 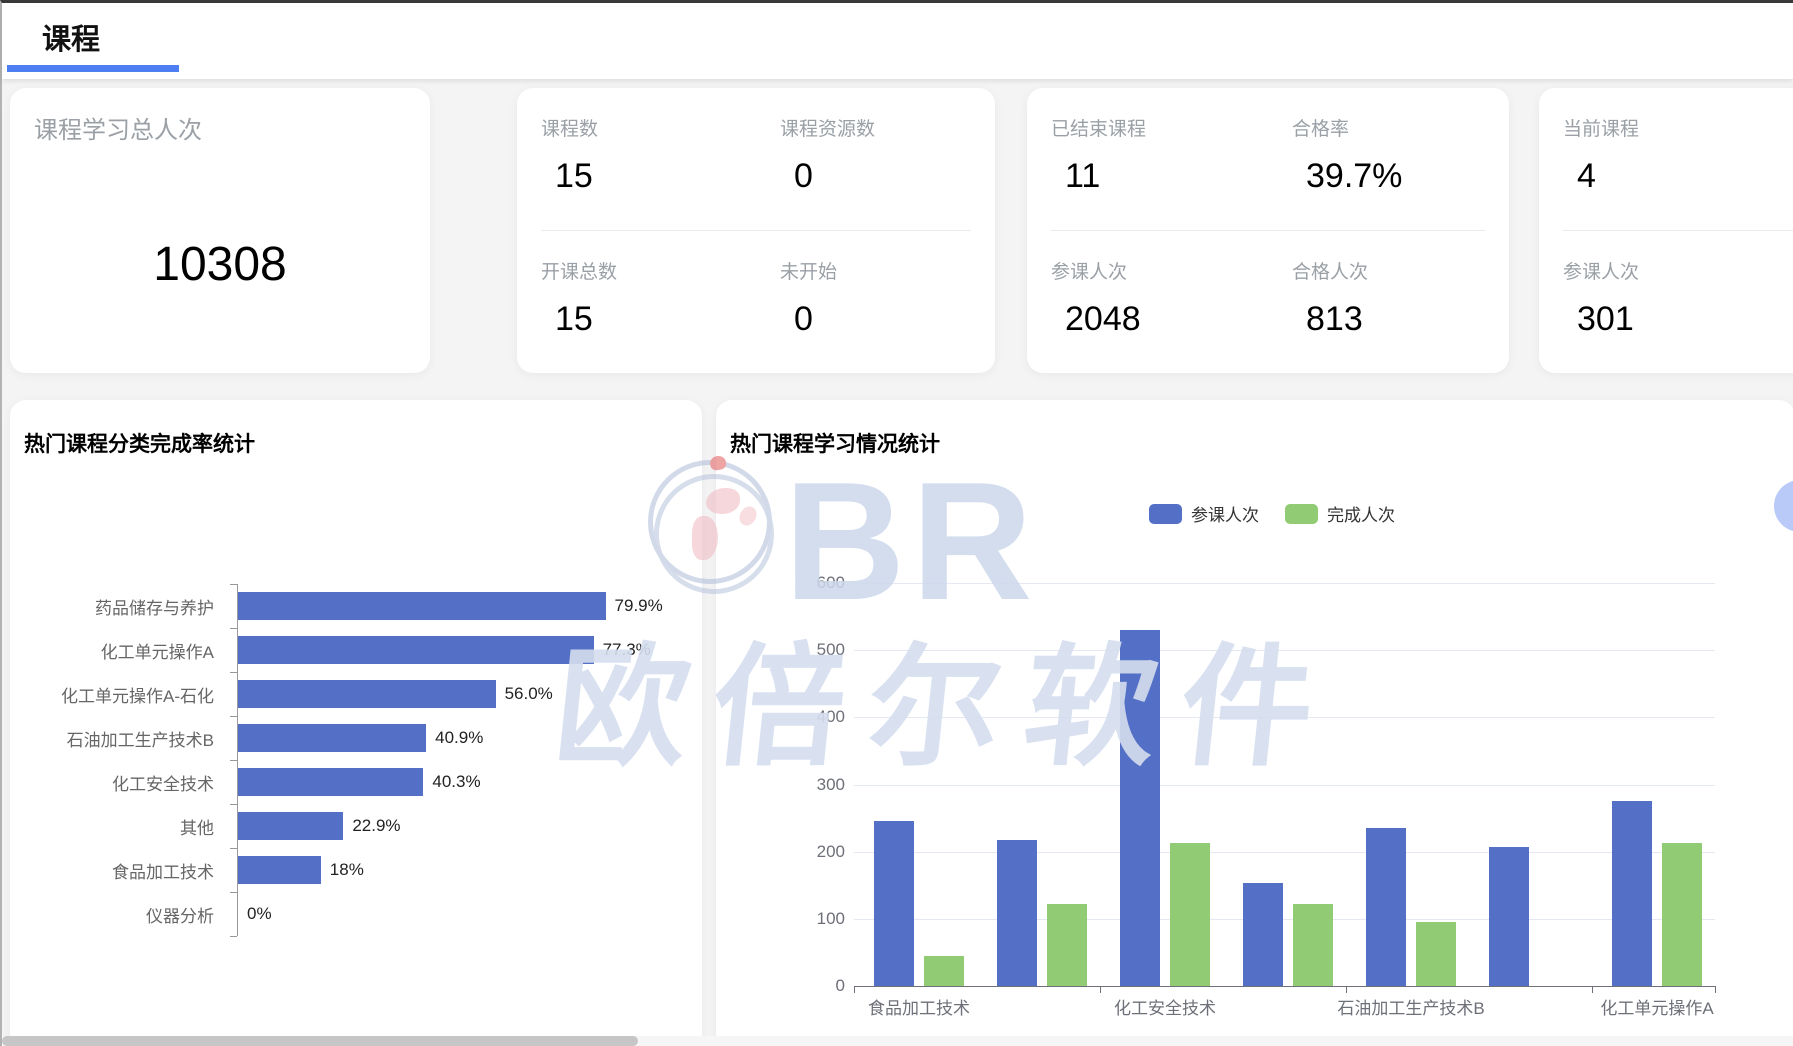 I want to click on vbar-参课人次-6, so click(x=1632, y=893).